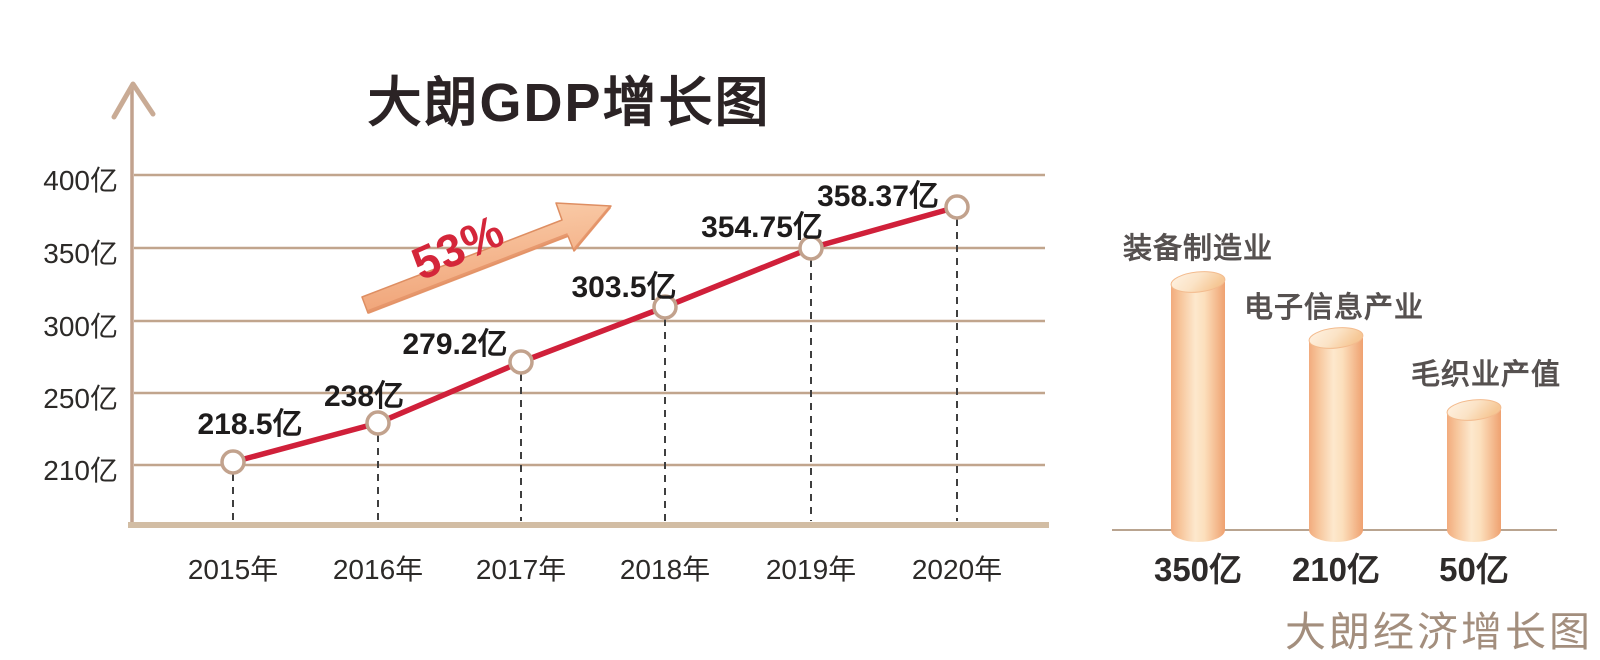 Image resolution: width=1600 pixels, height=660 pixels. What do you see at coordinates (588, 525) in the screenshot?
I see `x-axis-baseline` at bounding box center [588, 525].